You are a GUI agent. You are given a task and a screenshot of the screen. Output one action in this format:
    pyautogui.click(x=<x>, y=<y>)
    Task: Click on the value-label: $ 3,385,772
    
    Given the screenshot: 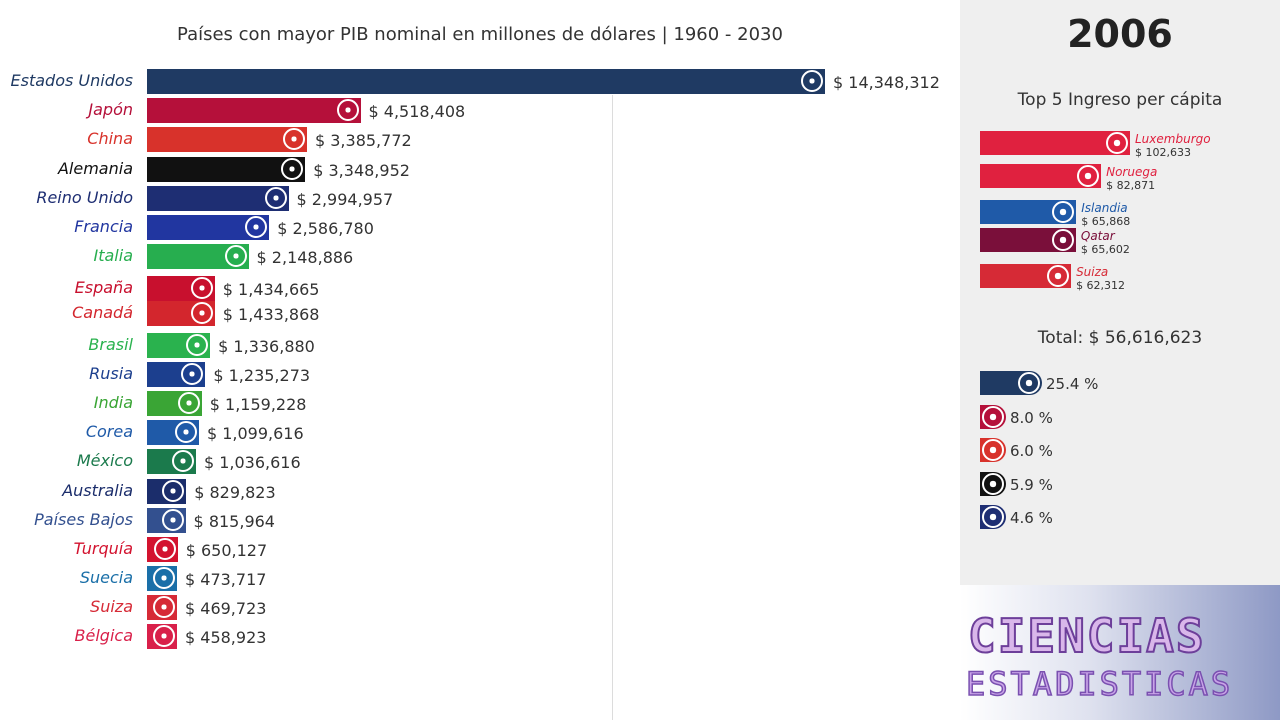 What is the action you would take?
    pyautogui.click(x=363, y=140)
    